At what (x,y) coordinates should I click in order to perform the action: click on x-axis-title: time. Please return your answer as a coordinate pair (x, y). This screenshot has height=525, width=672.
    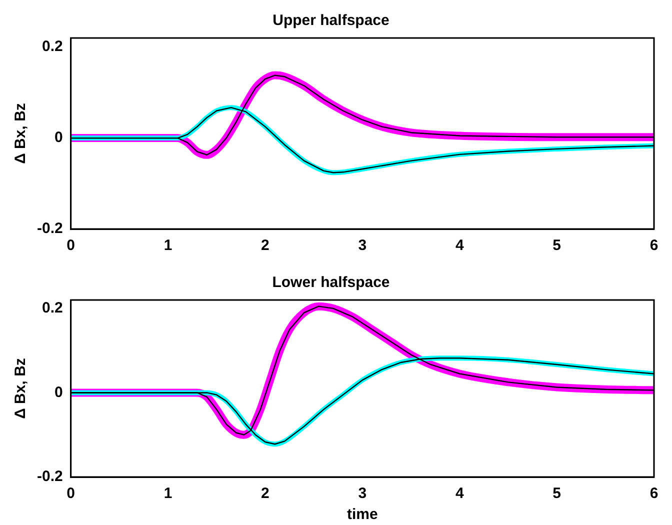
    Looking at the image, I should click on (362, 515).